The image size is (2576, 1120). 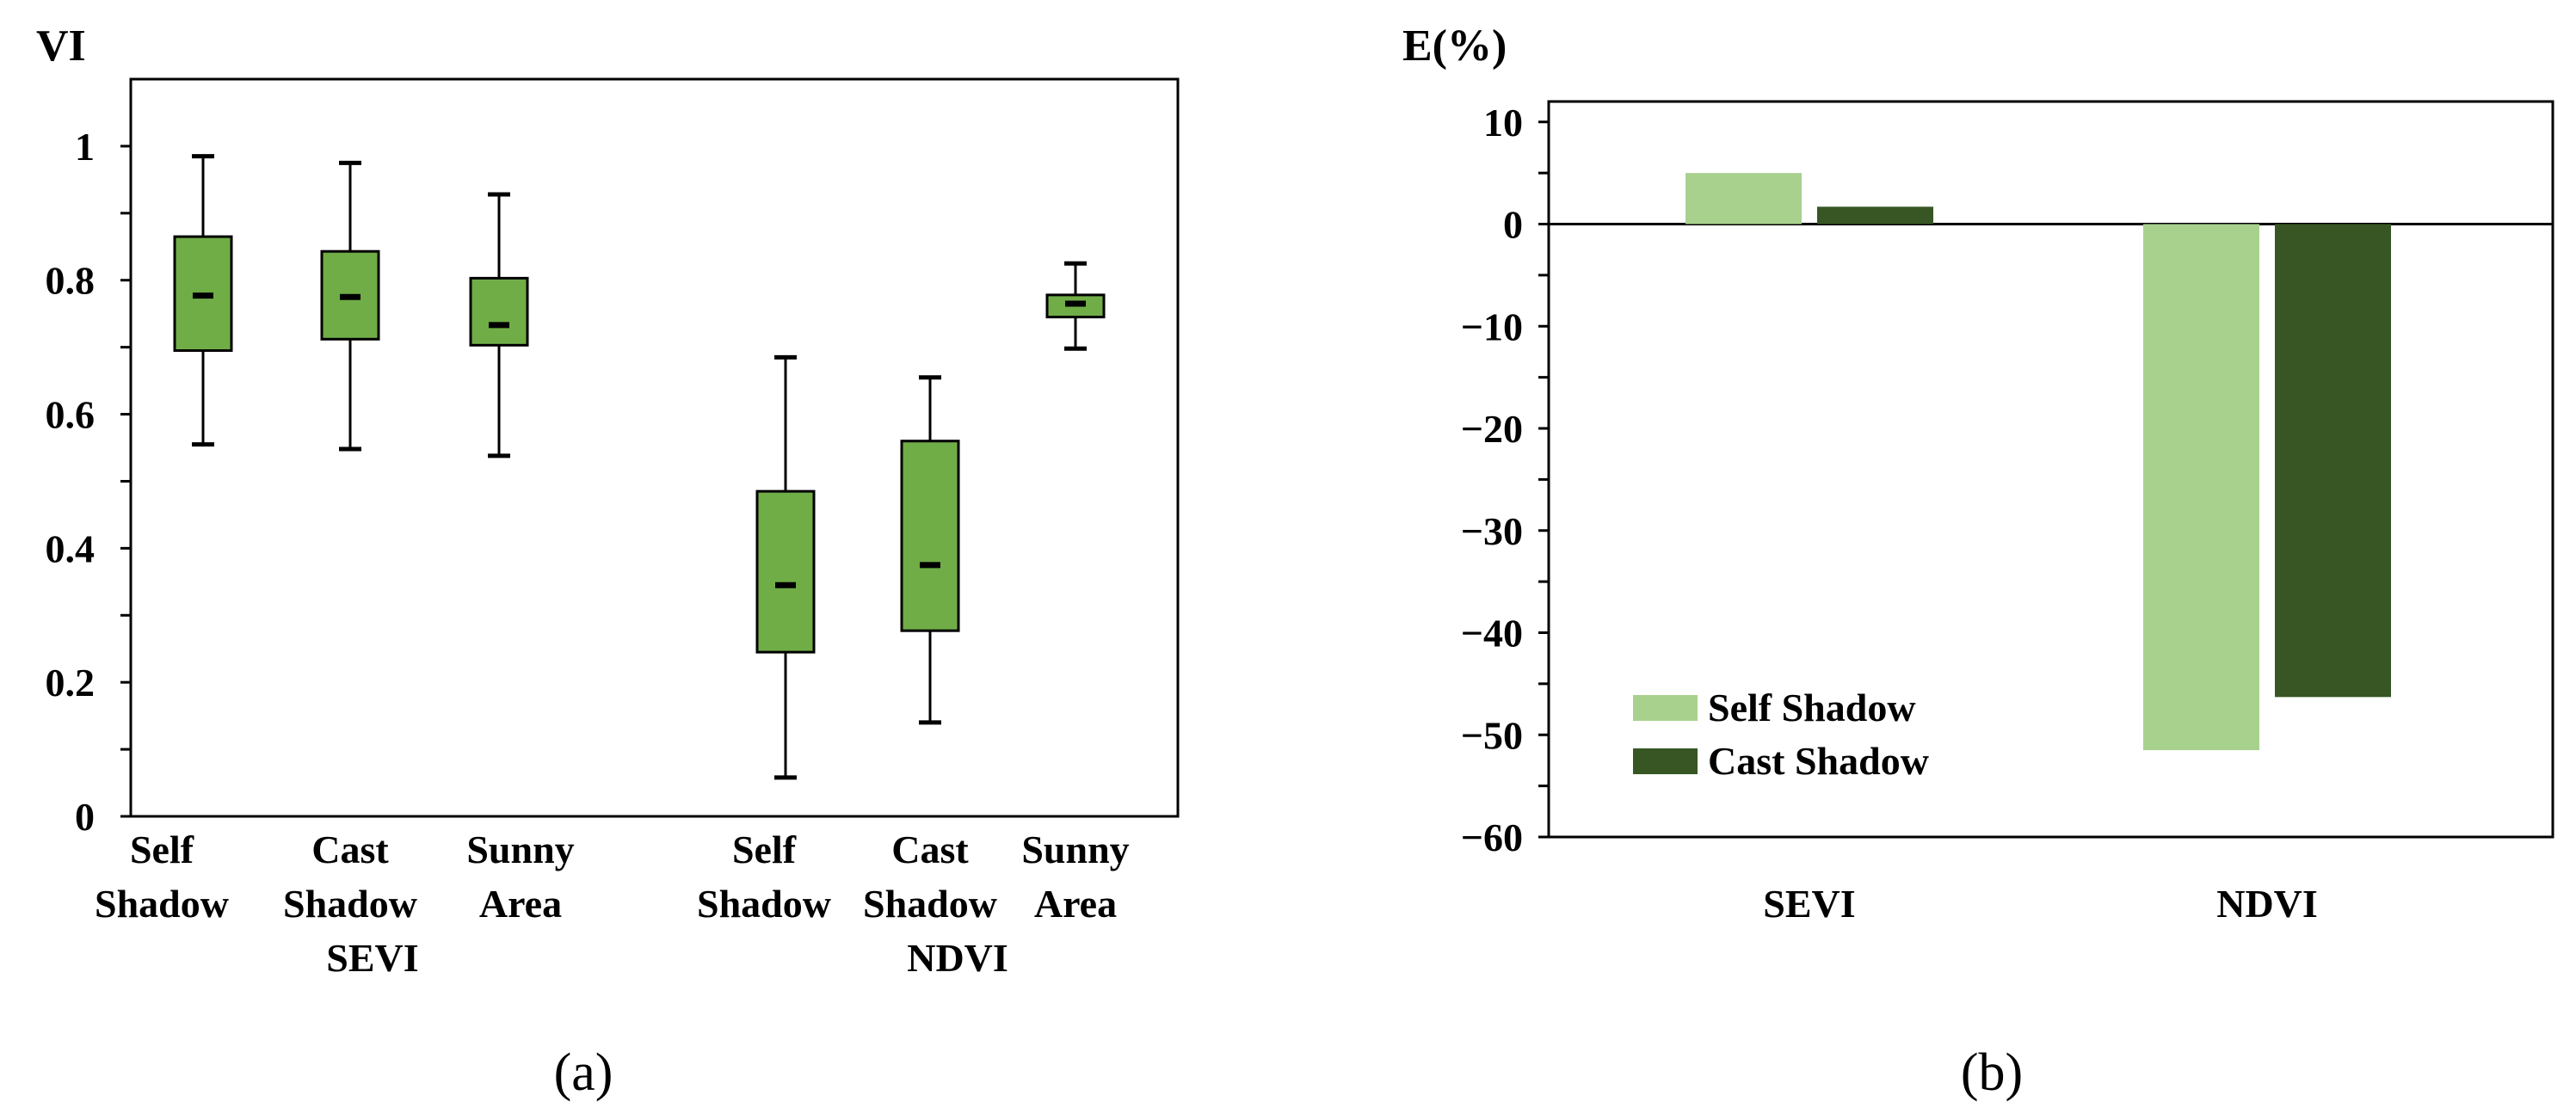 I want to click on bar-sevi-cast-shadow, so click(x=1875, y=215).